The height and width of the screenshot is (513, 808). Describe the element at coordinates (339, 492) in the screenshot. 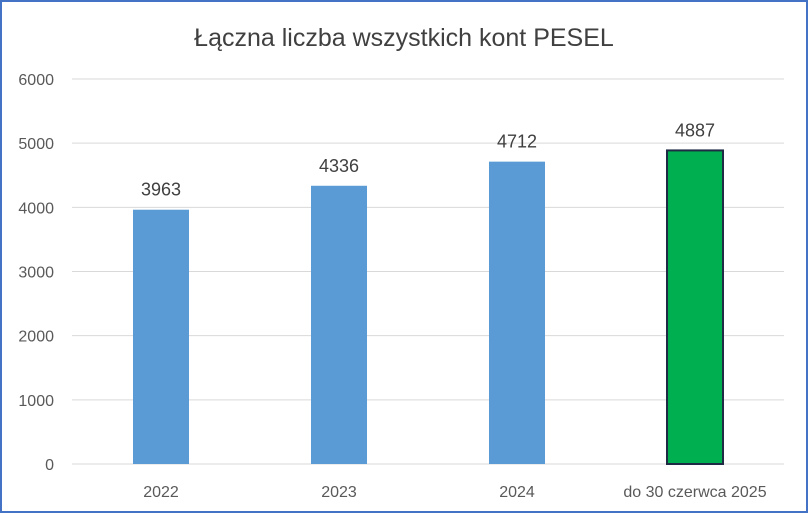

I see `x-tick-label: 2023` at that location.